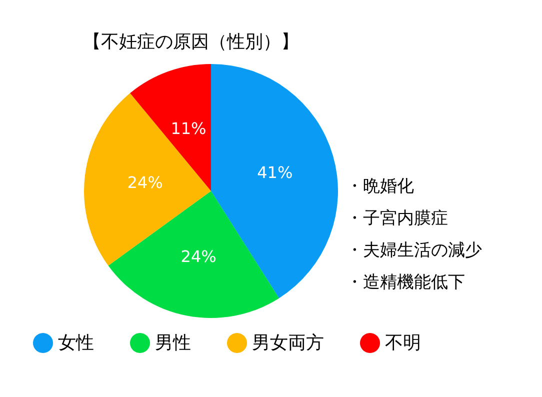 Image resolution: width=542 pixels, height=397 pixels. I want to click on text: ・夫婦生活の減少, so click(414, 250).